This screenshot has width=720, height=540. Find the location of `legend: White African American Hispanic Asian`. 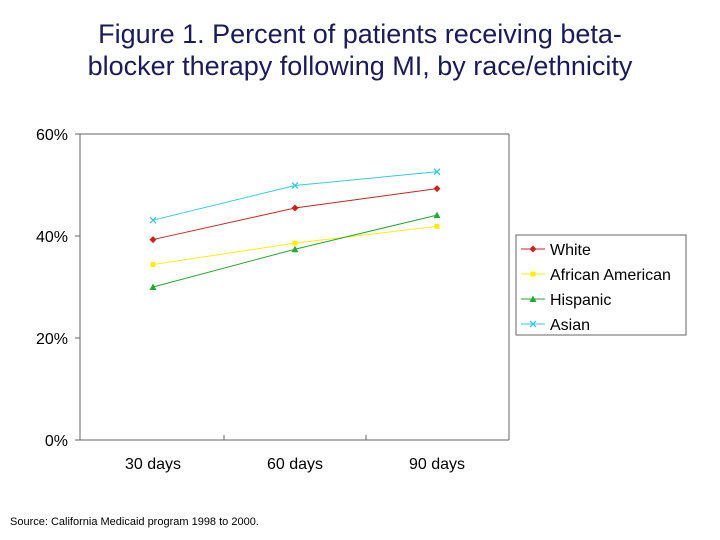

legend: White African American Hispanic Asian is located at coordinates (601, 285).